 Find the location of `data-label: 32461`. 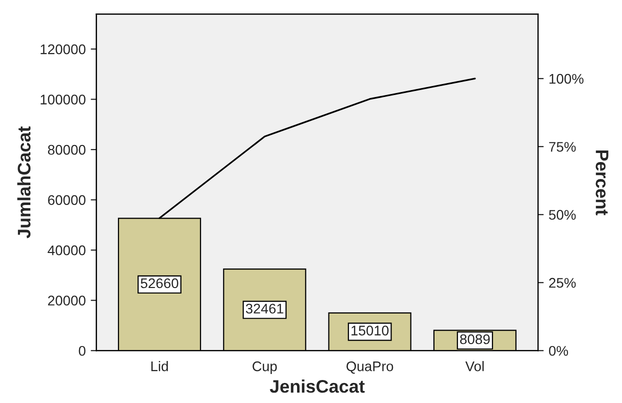

data-label: 32461 is located at coordinates (265, 309).